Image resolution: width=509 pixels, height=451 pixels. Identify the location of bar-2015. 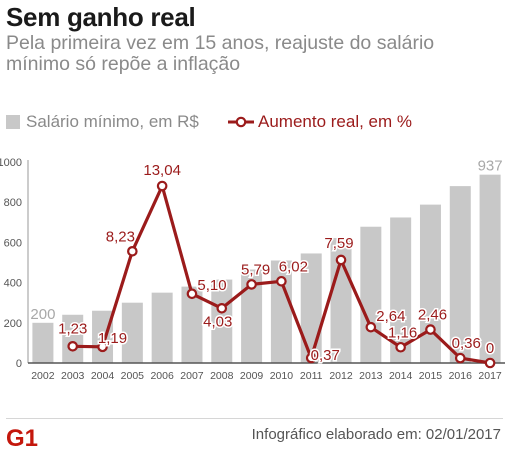
(430, 283).